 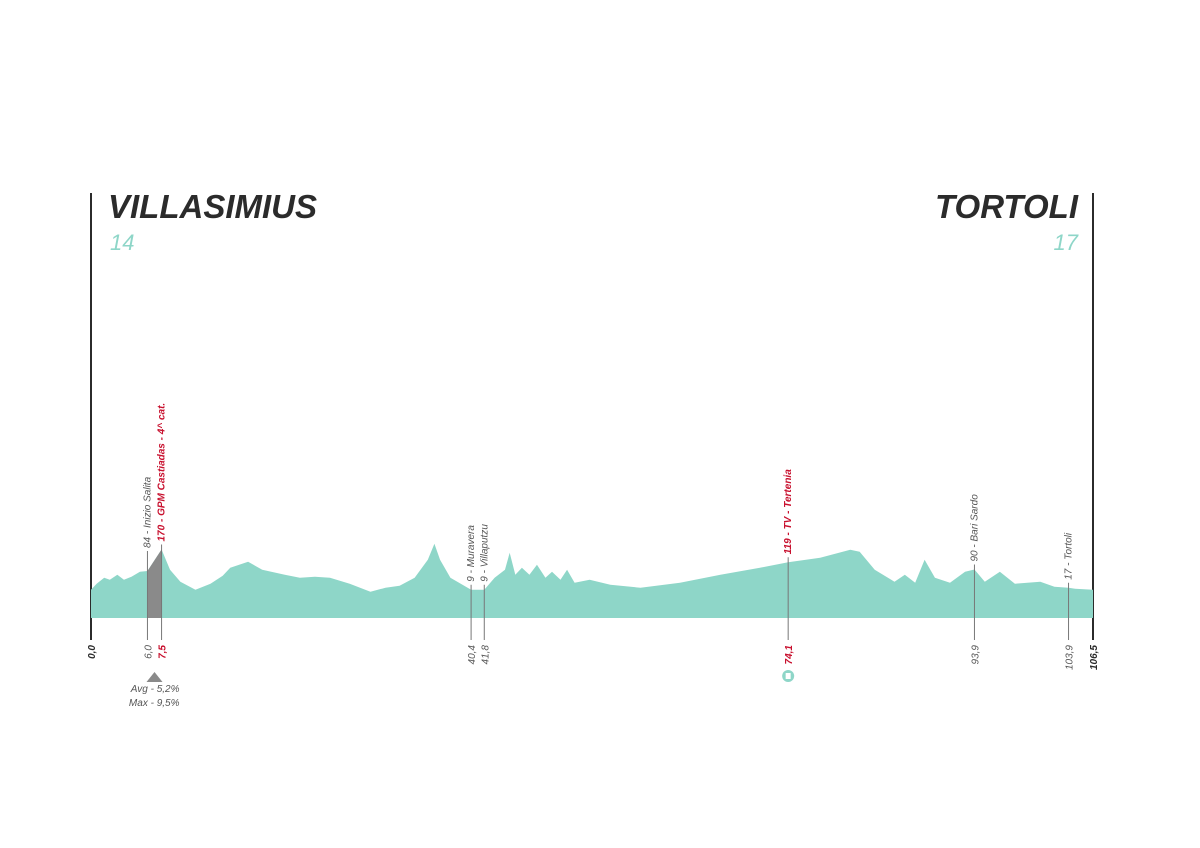 I want to click on marker-km: 40,4, so click(x=472, y=655).